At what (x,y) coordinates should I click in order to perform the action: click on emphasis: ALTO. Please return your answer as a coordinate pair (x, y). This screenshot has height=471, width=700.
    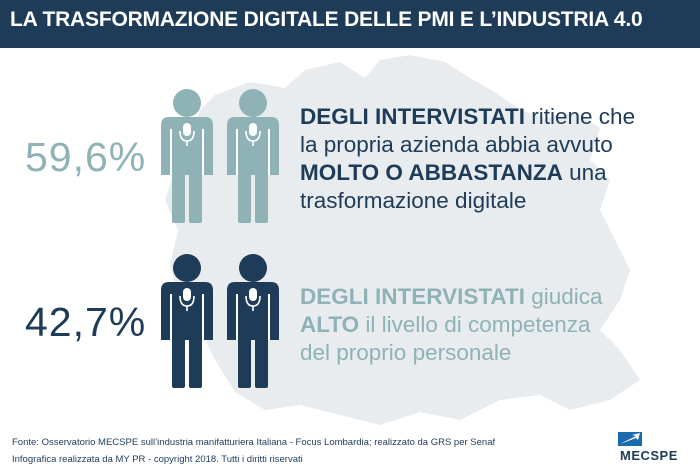
    Looking at the image, I should click on (330, 324).